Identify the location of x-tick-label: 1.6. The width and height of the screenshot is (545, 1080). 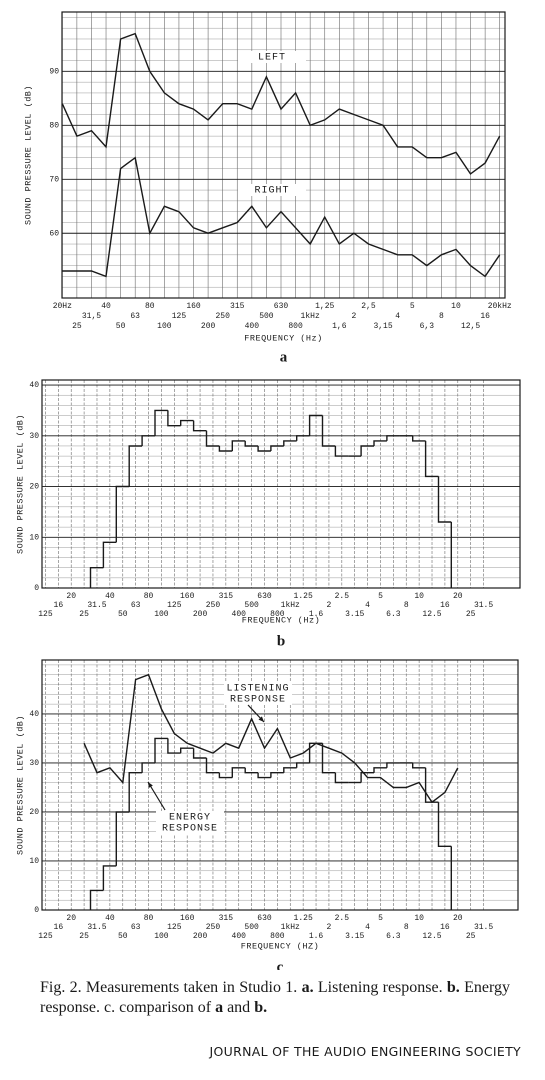
(316, 936).